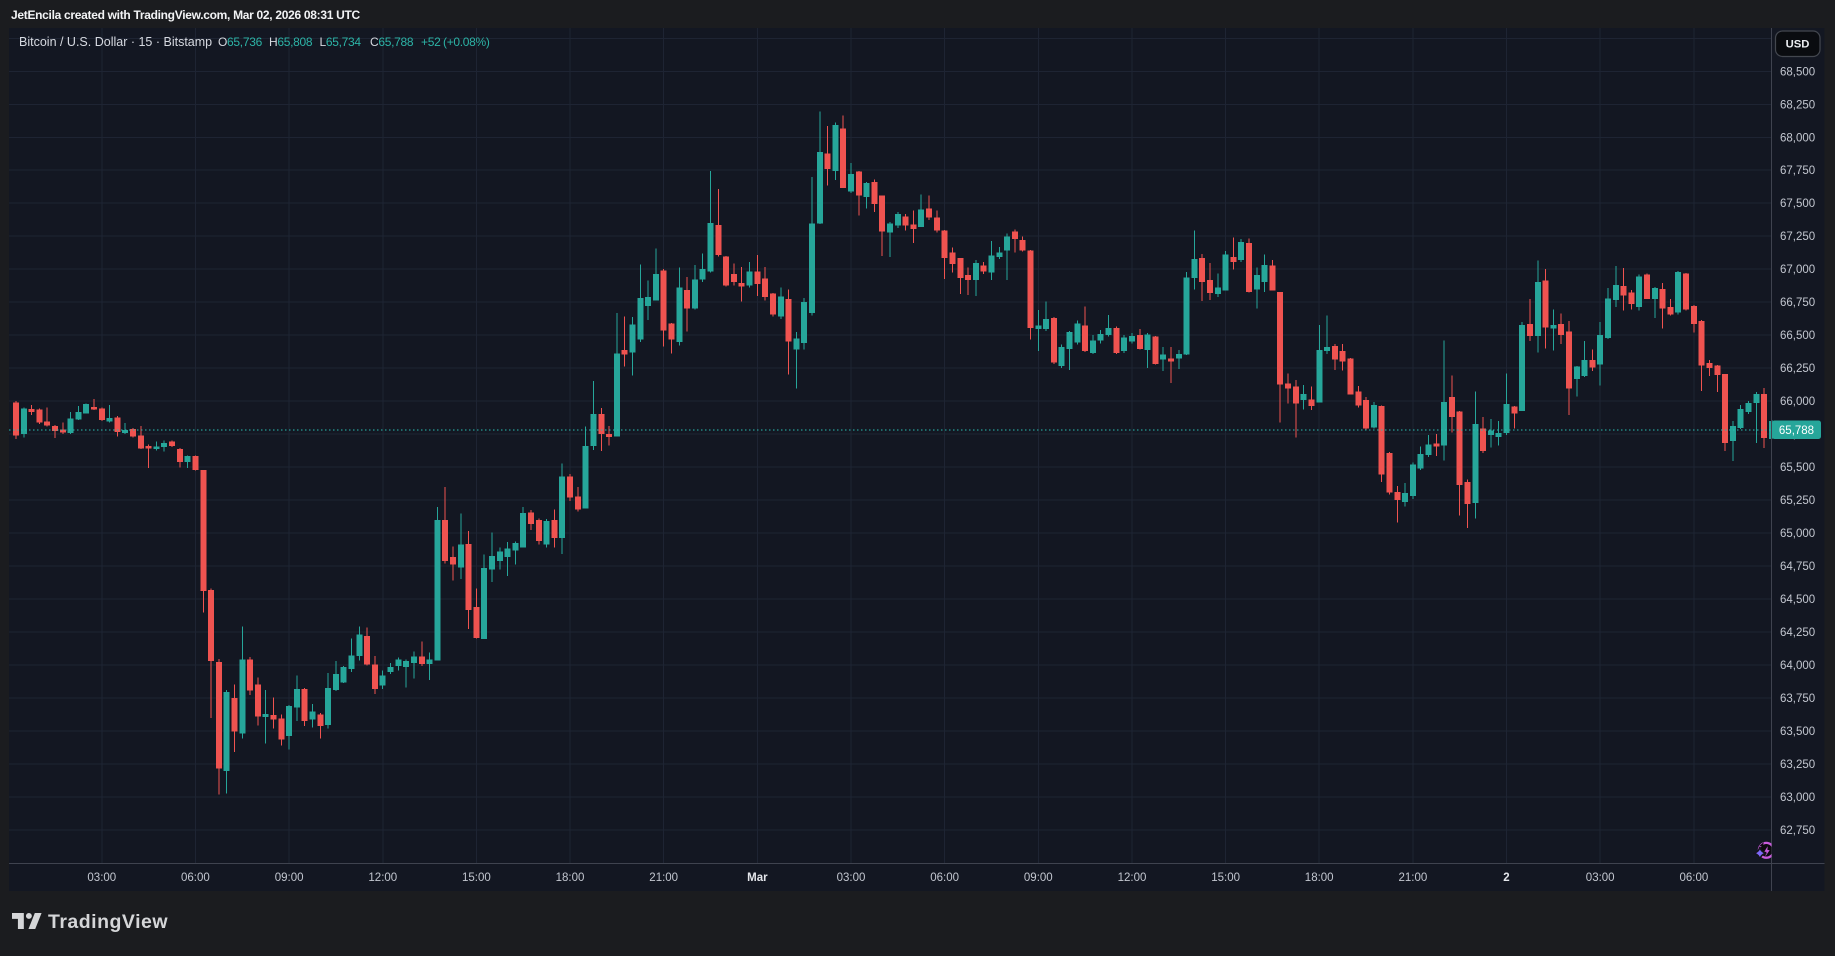 This screenshot has height=956, width=1835. Describe the element at coordinates (1797, 633) in the screenshot. I see `svg-text: 64,250` at that location.